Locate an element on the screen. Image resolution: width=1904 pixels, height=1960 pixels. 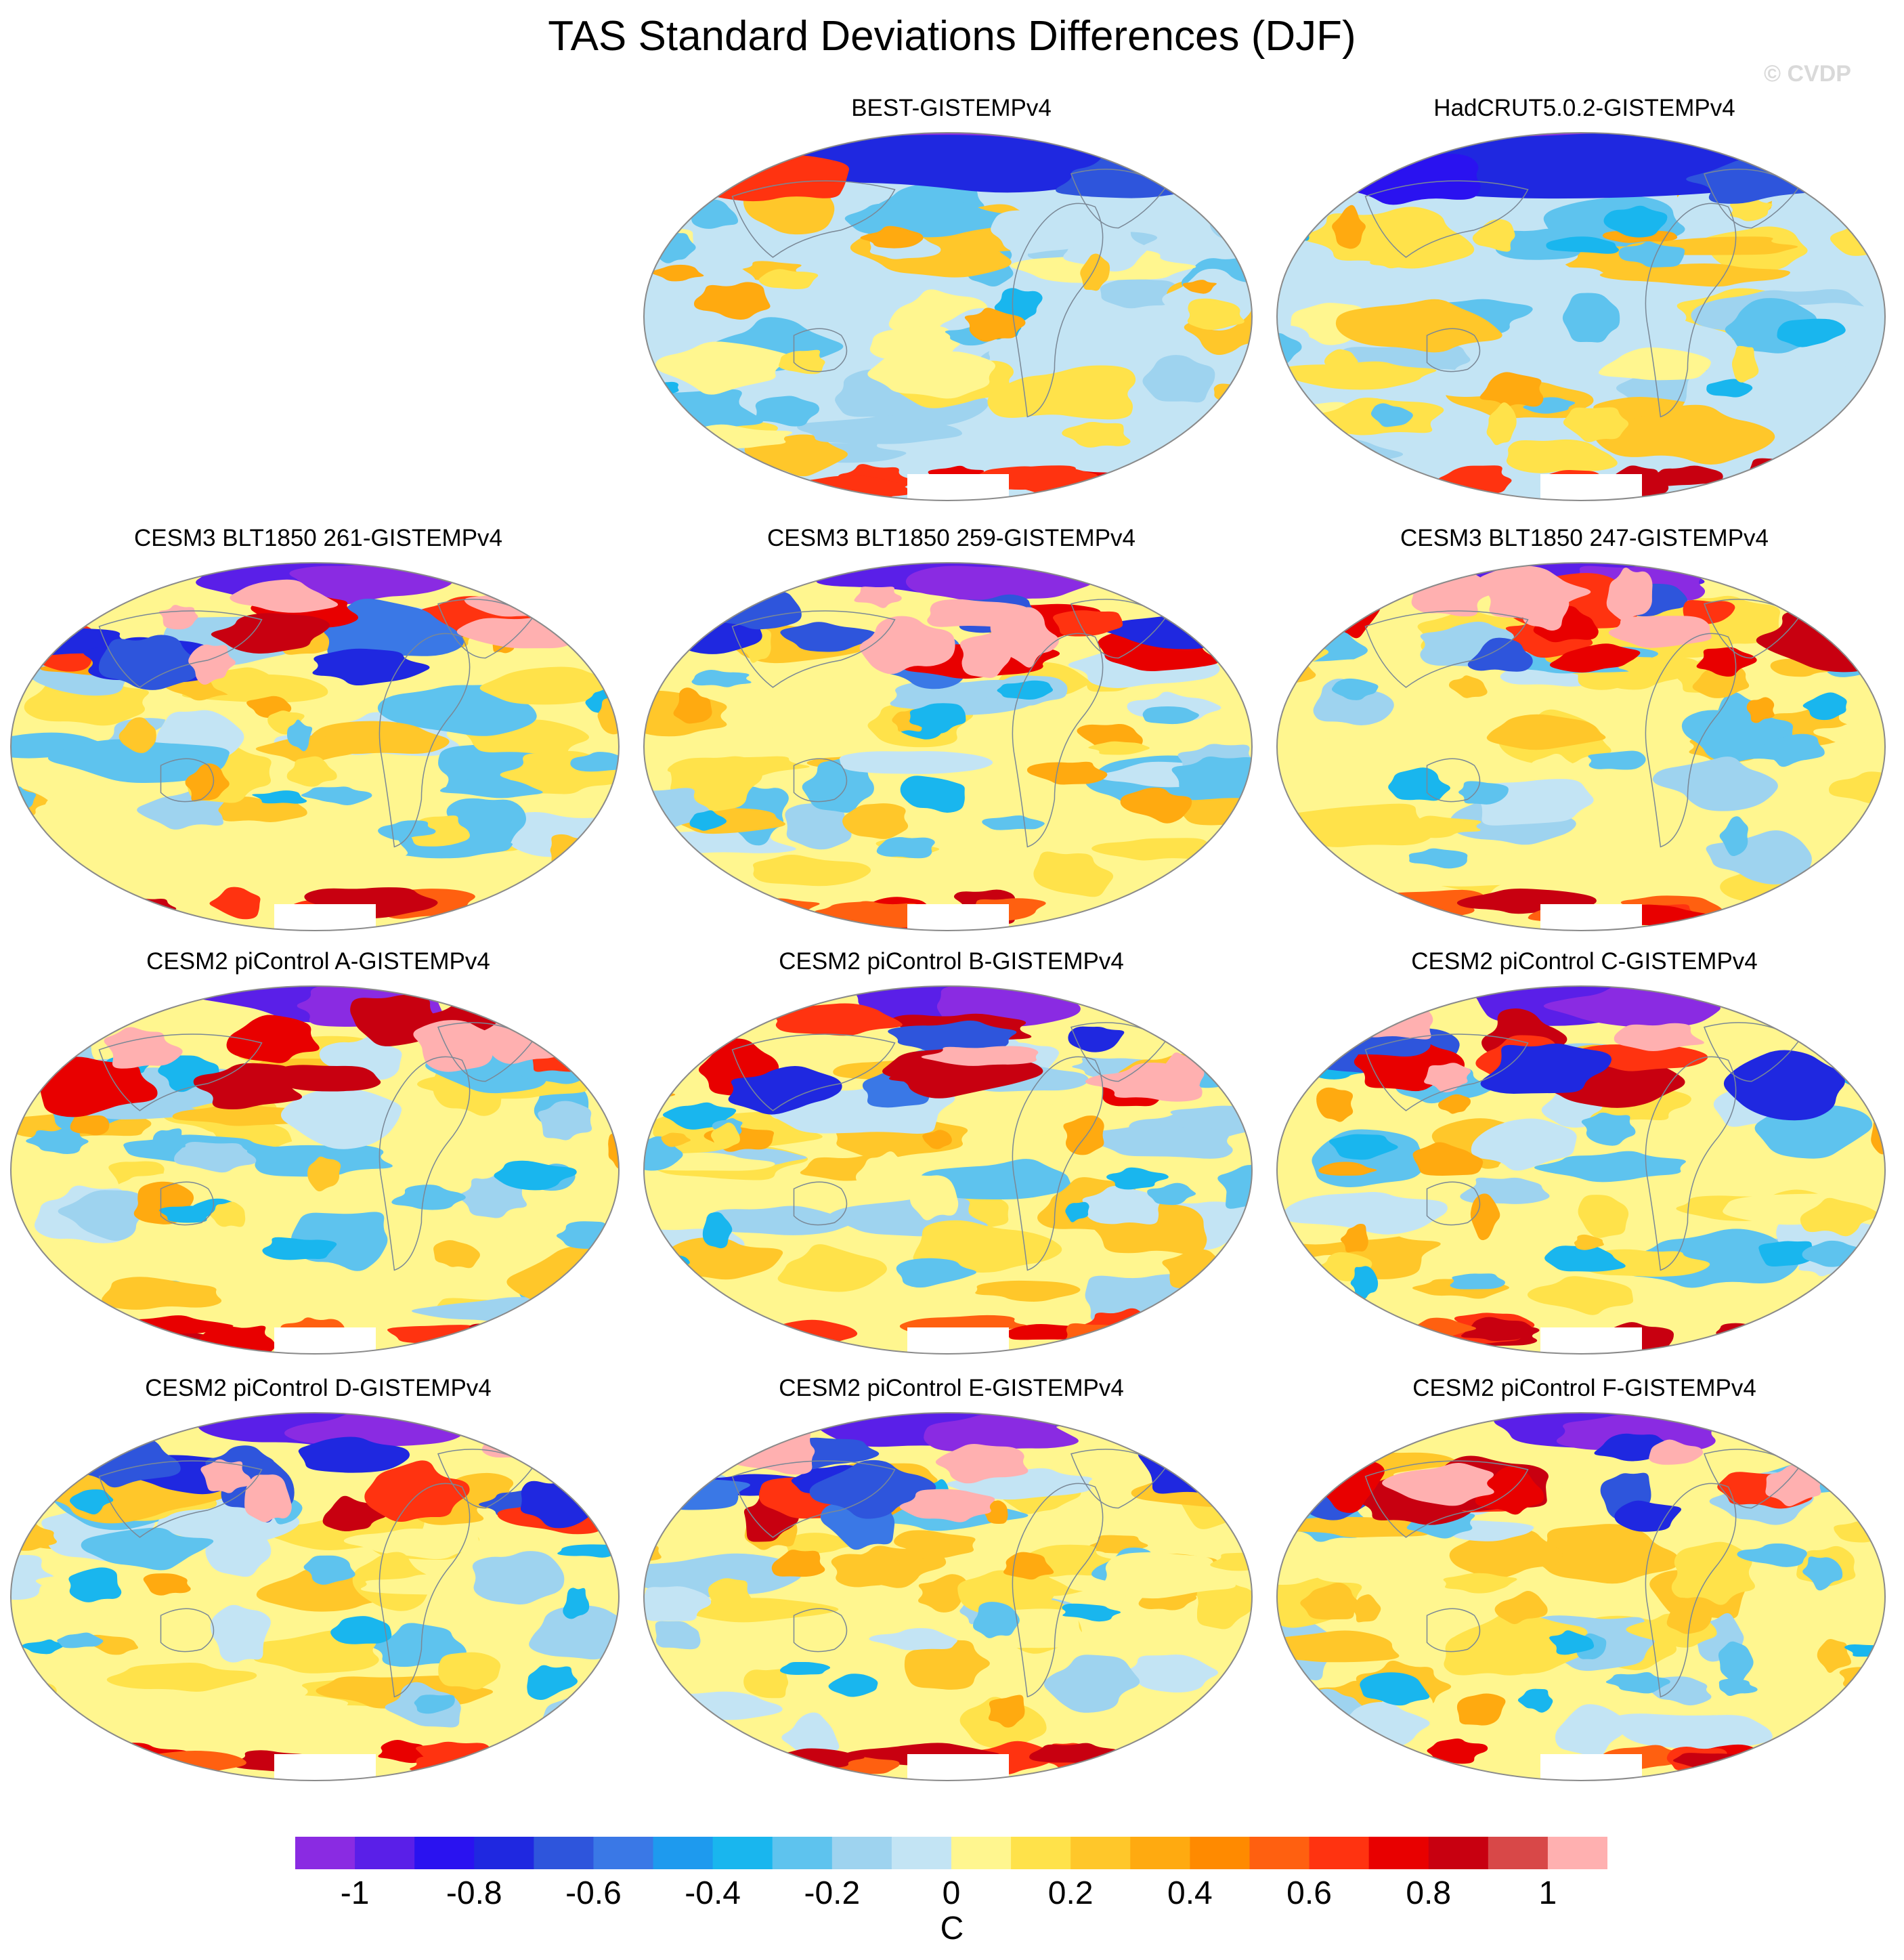
colorbar-tick-label: 0.6 is located at coordinates (1309, 1893).